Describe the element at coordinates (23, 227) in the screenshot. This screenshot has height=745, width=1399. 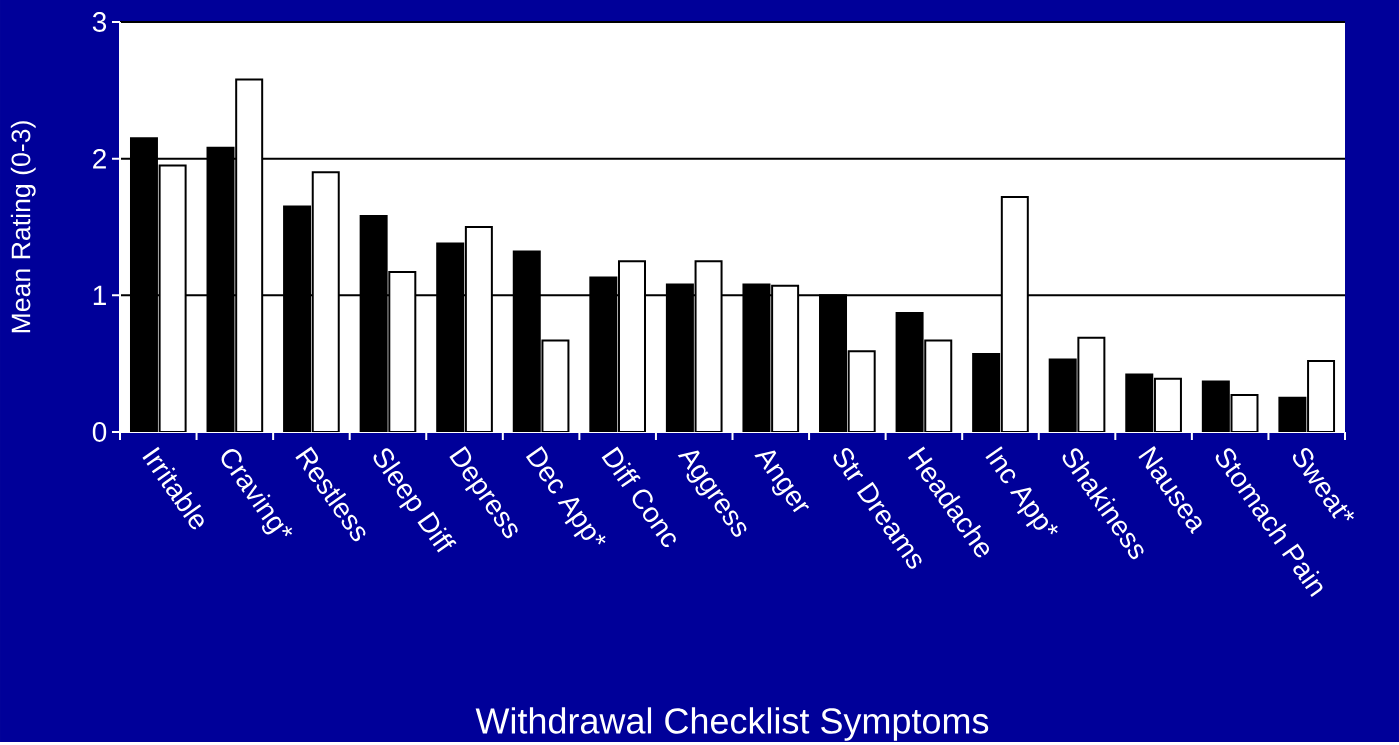
I see `y-axis-title: Mean Rating (0-3)` at that location.